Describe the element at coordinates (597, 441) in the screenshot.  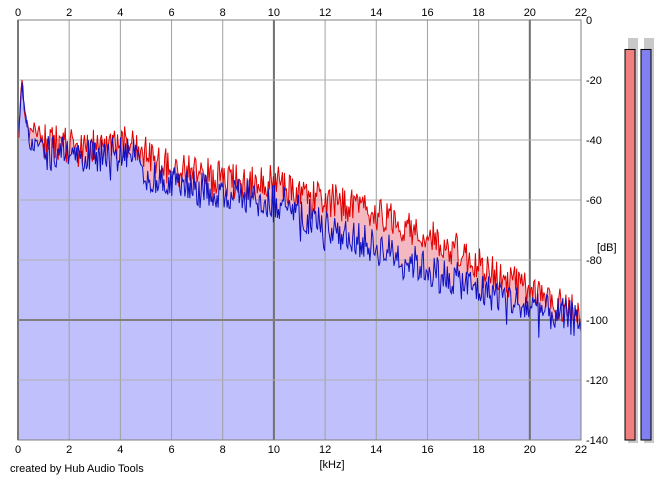
I see `y-tick-label: -140` at that location.